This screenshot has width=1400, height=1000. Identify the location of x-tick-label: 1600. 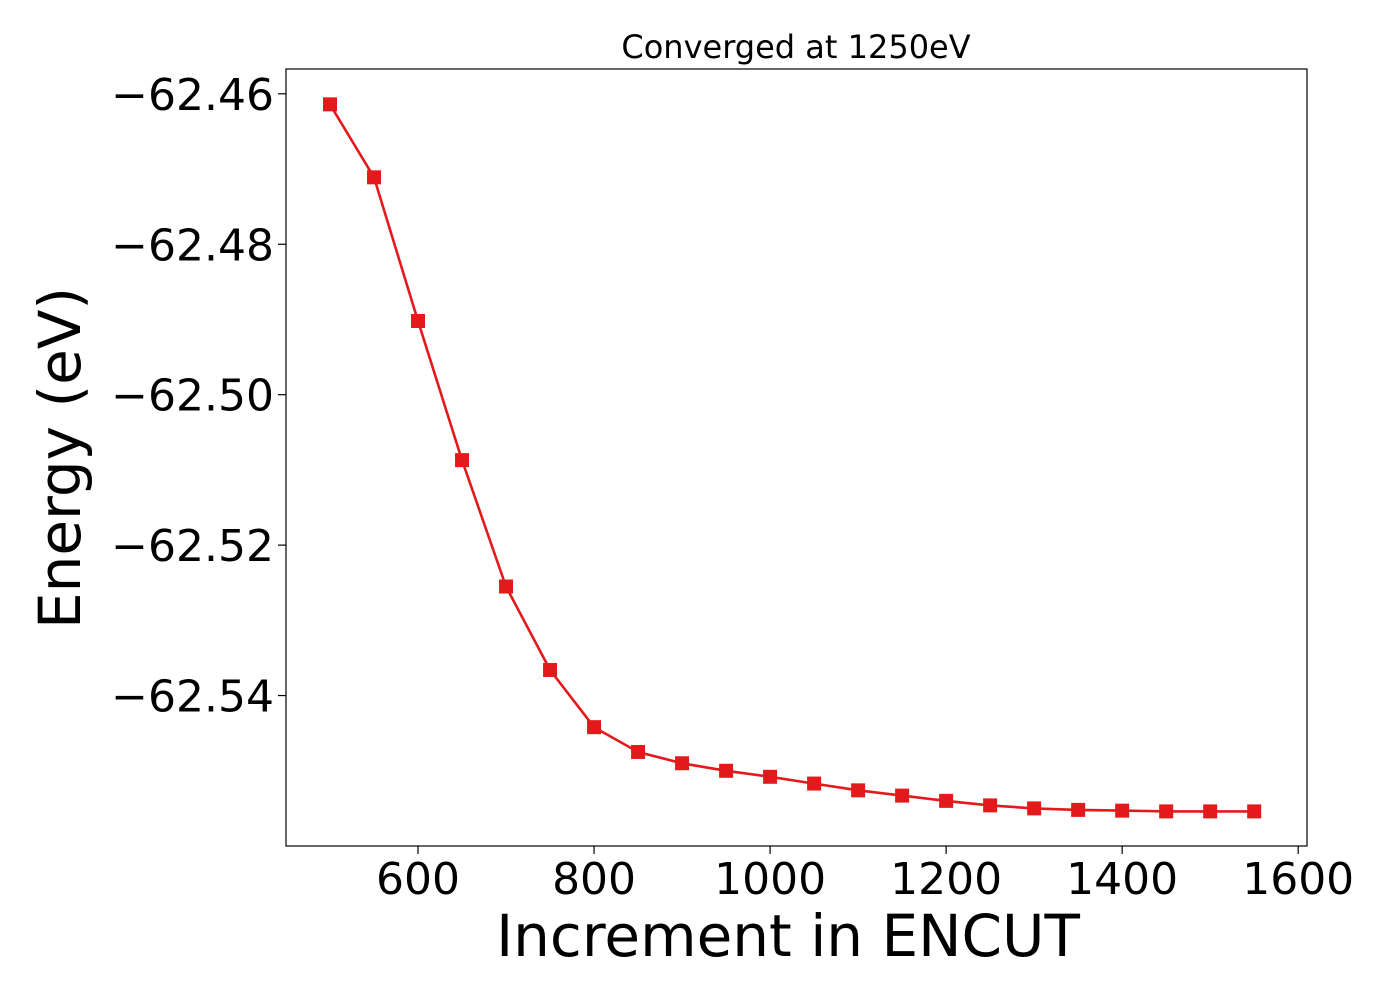
(1298, 879).